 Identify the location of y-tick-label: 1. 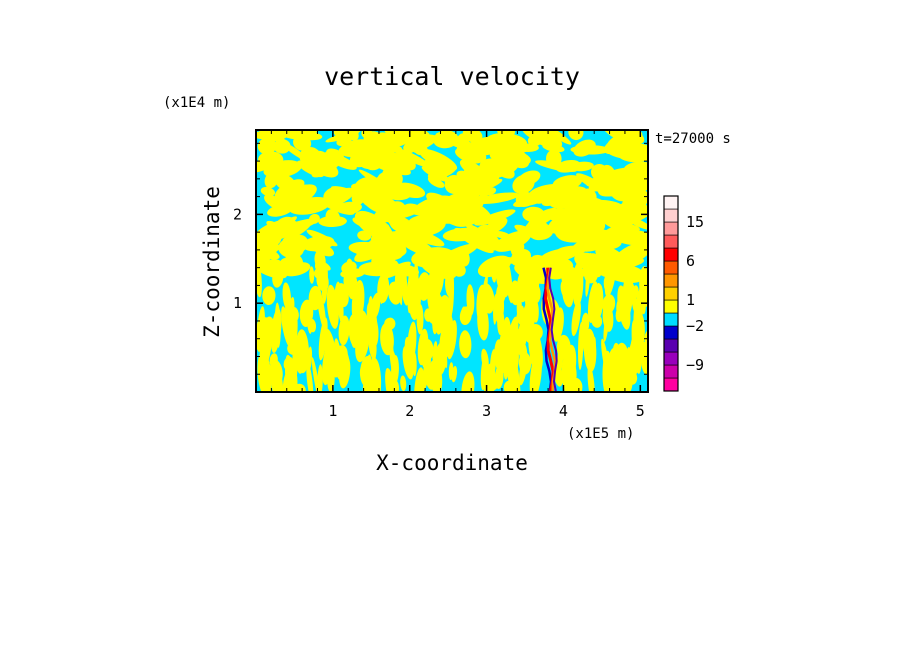
(237, 303).